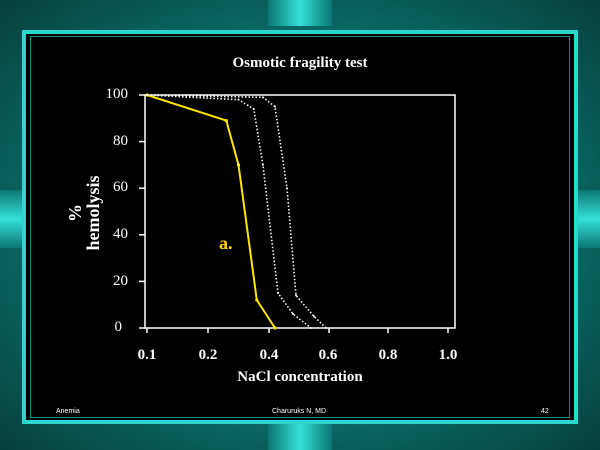 Image resolution: width=600 pixels, height=450 pixels. Describe the element at coordinates (588, 219) in the screenshot. I see `right-decor-tab` at that location.